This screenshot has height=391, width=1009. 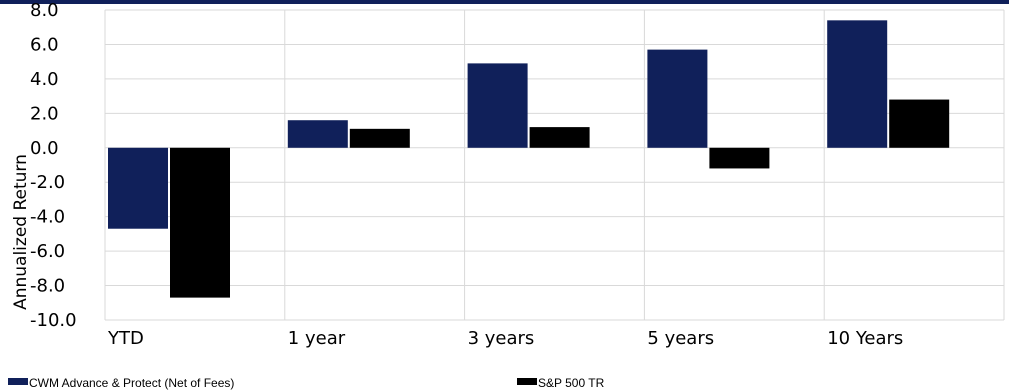 What do you see at coordinates (131, 383) in the screenshot?
I see `legend-label: CWM Advance & Protect (Net of Fees)` at bounding box center [131, 383].